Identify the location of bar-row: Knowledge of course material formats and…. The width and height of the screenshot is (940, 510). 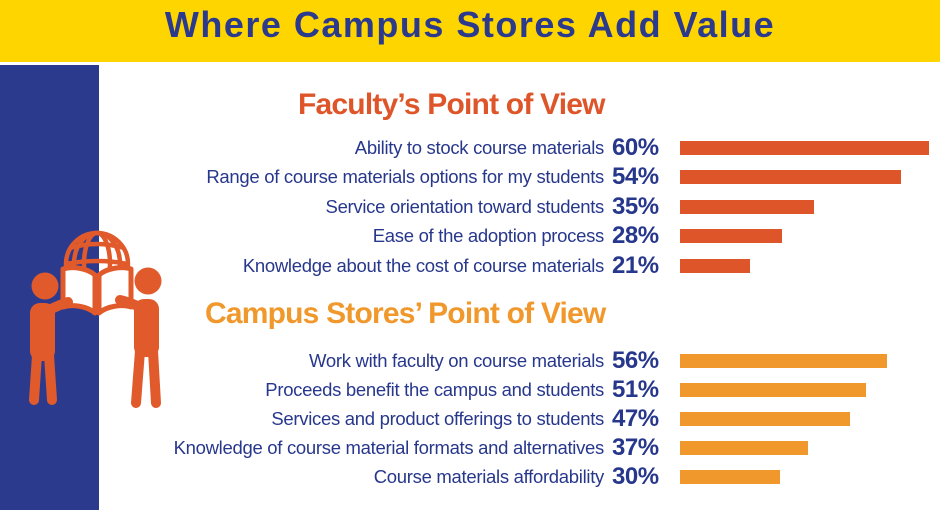
(519, 447).